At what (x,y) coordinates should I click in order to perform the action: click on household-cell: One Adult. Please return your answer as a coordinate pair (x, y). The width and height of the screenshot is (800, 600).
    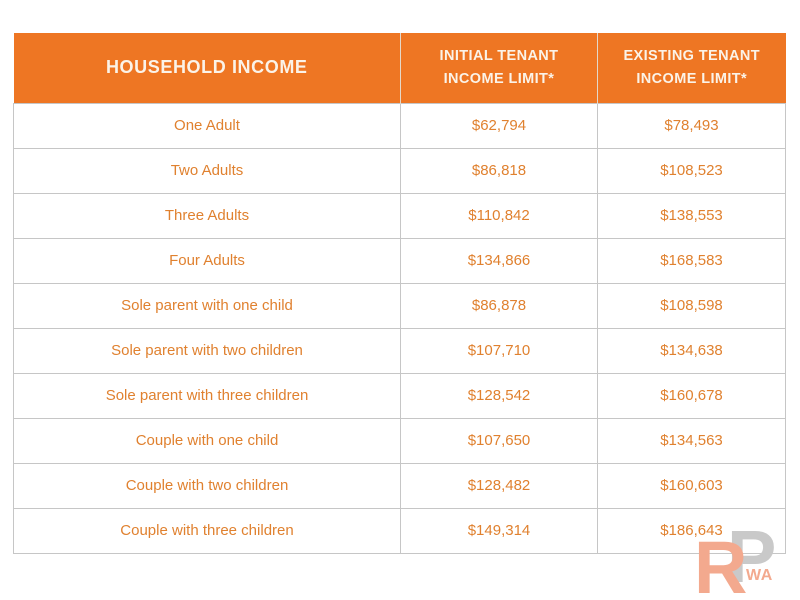
    Looking at the image, I should click on (207, 125).